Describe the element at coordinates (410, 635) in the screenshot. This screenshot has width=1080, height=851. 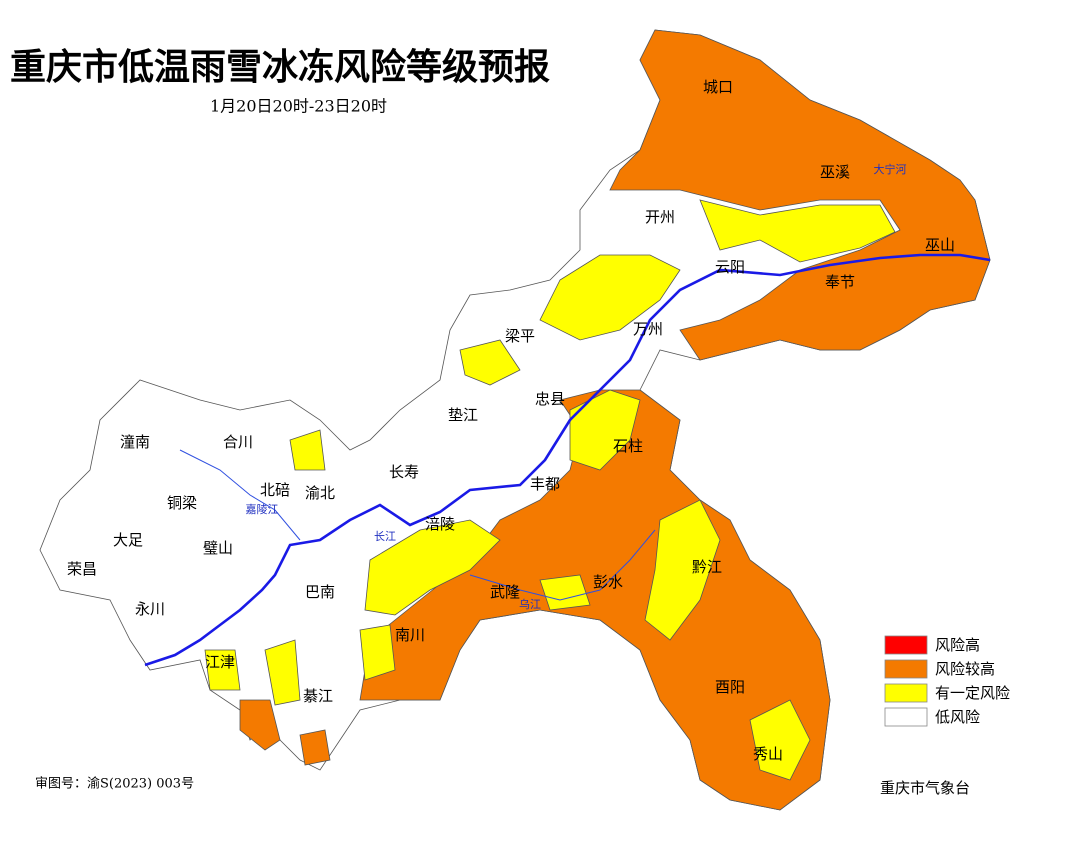
I see `district-label: 南川` at that location.